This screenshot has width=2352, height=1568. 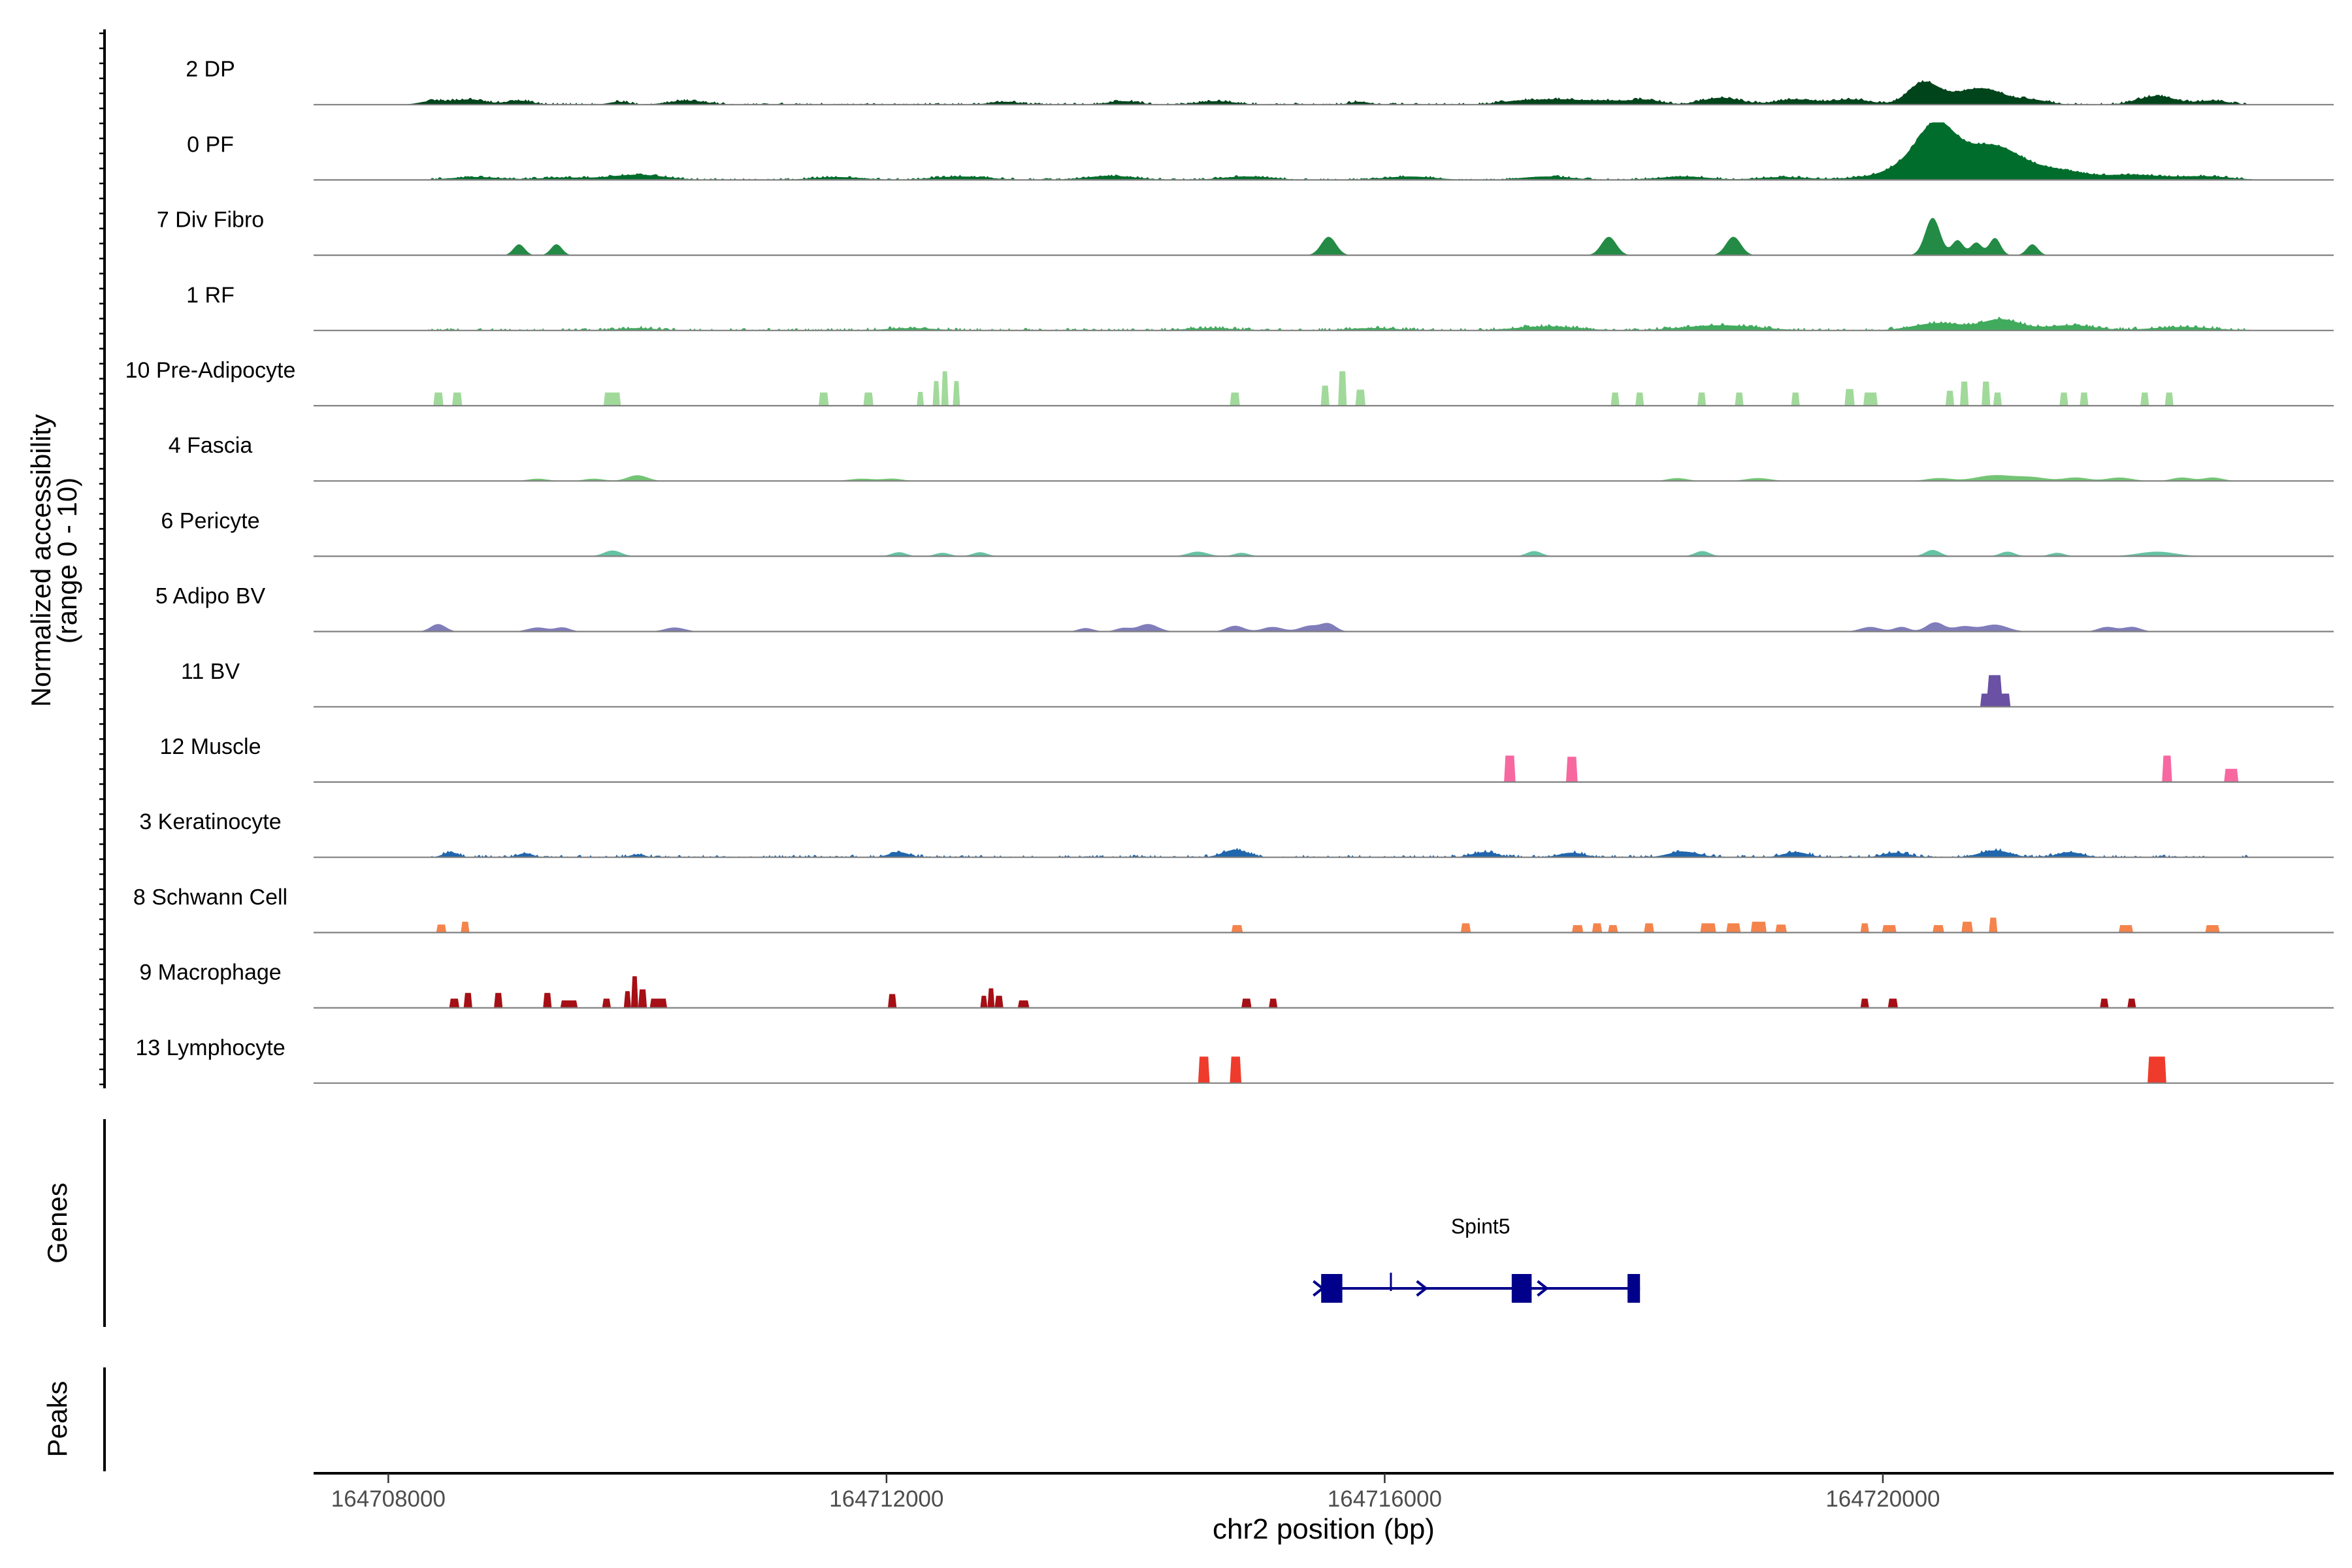 What do you see at coordinates (1135, 1492) in the screenshot?
I see `x-axis: 164708000 164712000 164716000 164720000` at bounding box center [1135, 1492].